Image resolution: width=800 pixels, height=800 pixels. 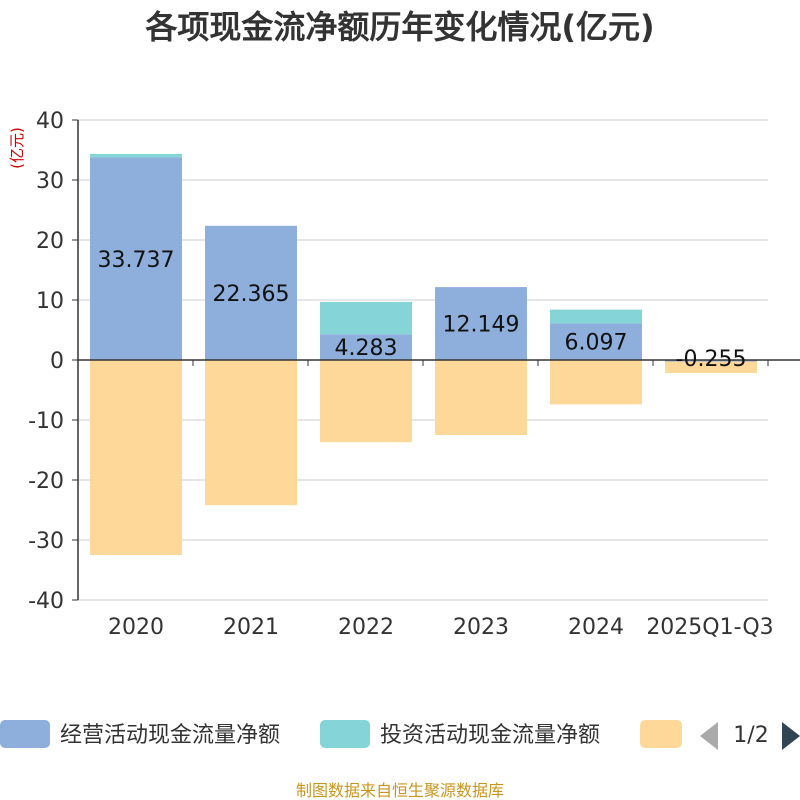 I want to click on y-tick-label: -20, so click(x=46, y=481).